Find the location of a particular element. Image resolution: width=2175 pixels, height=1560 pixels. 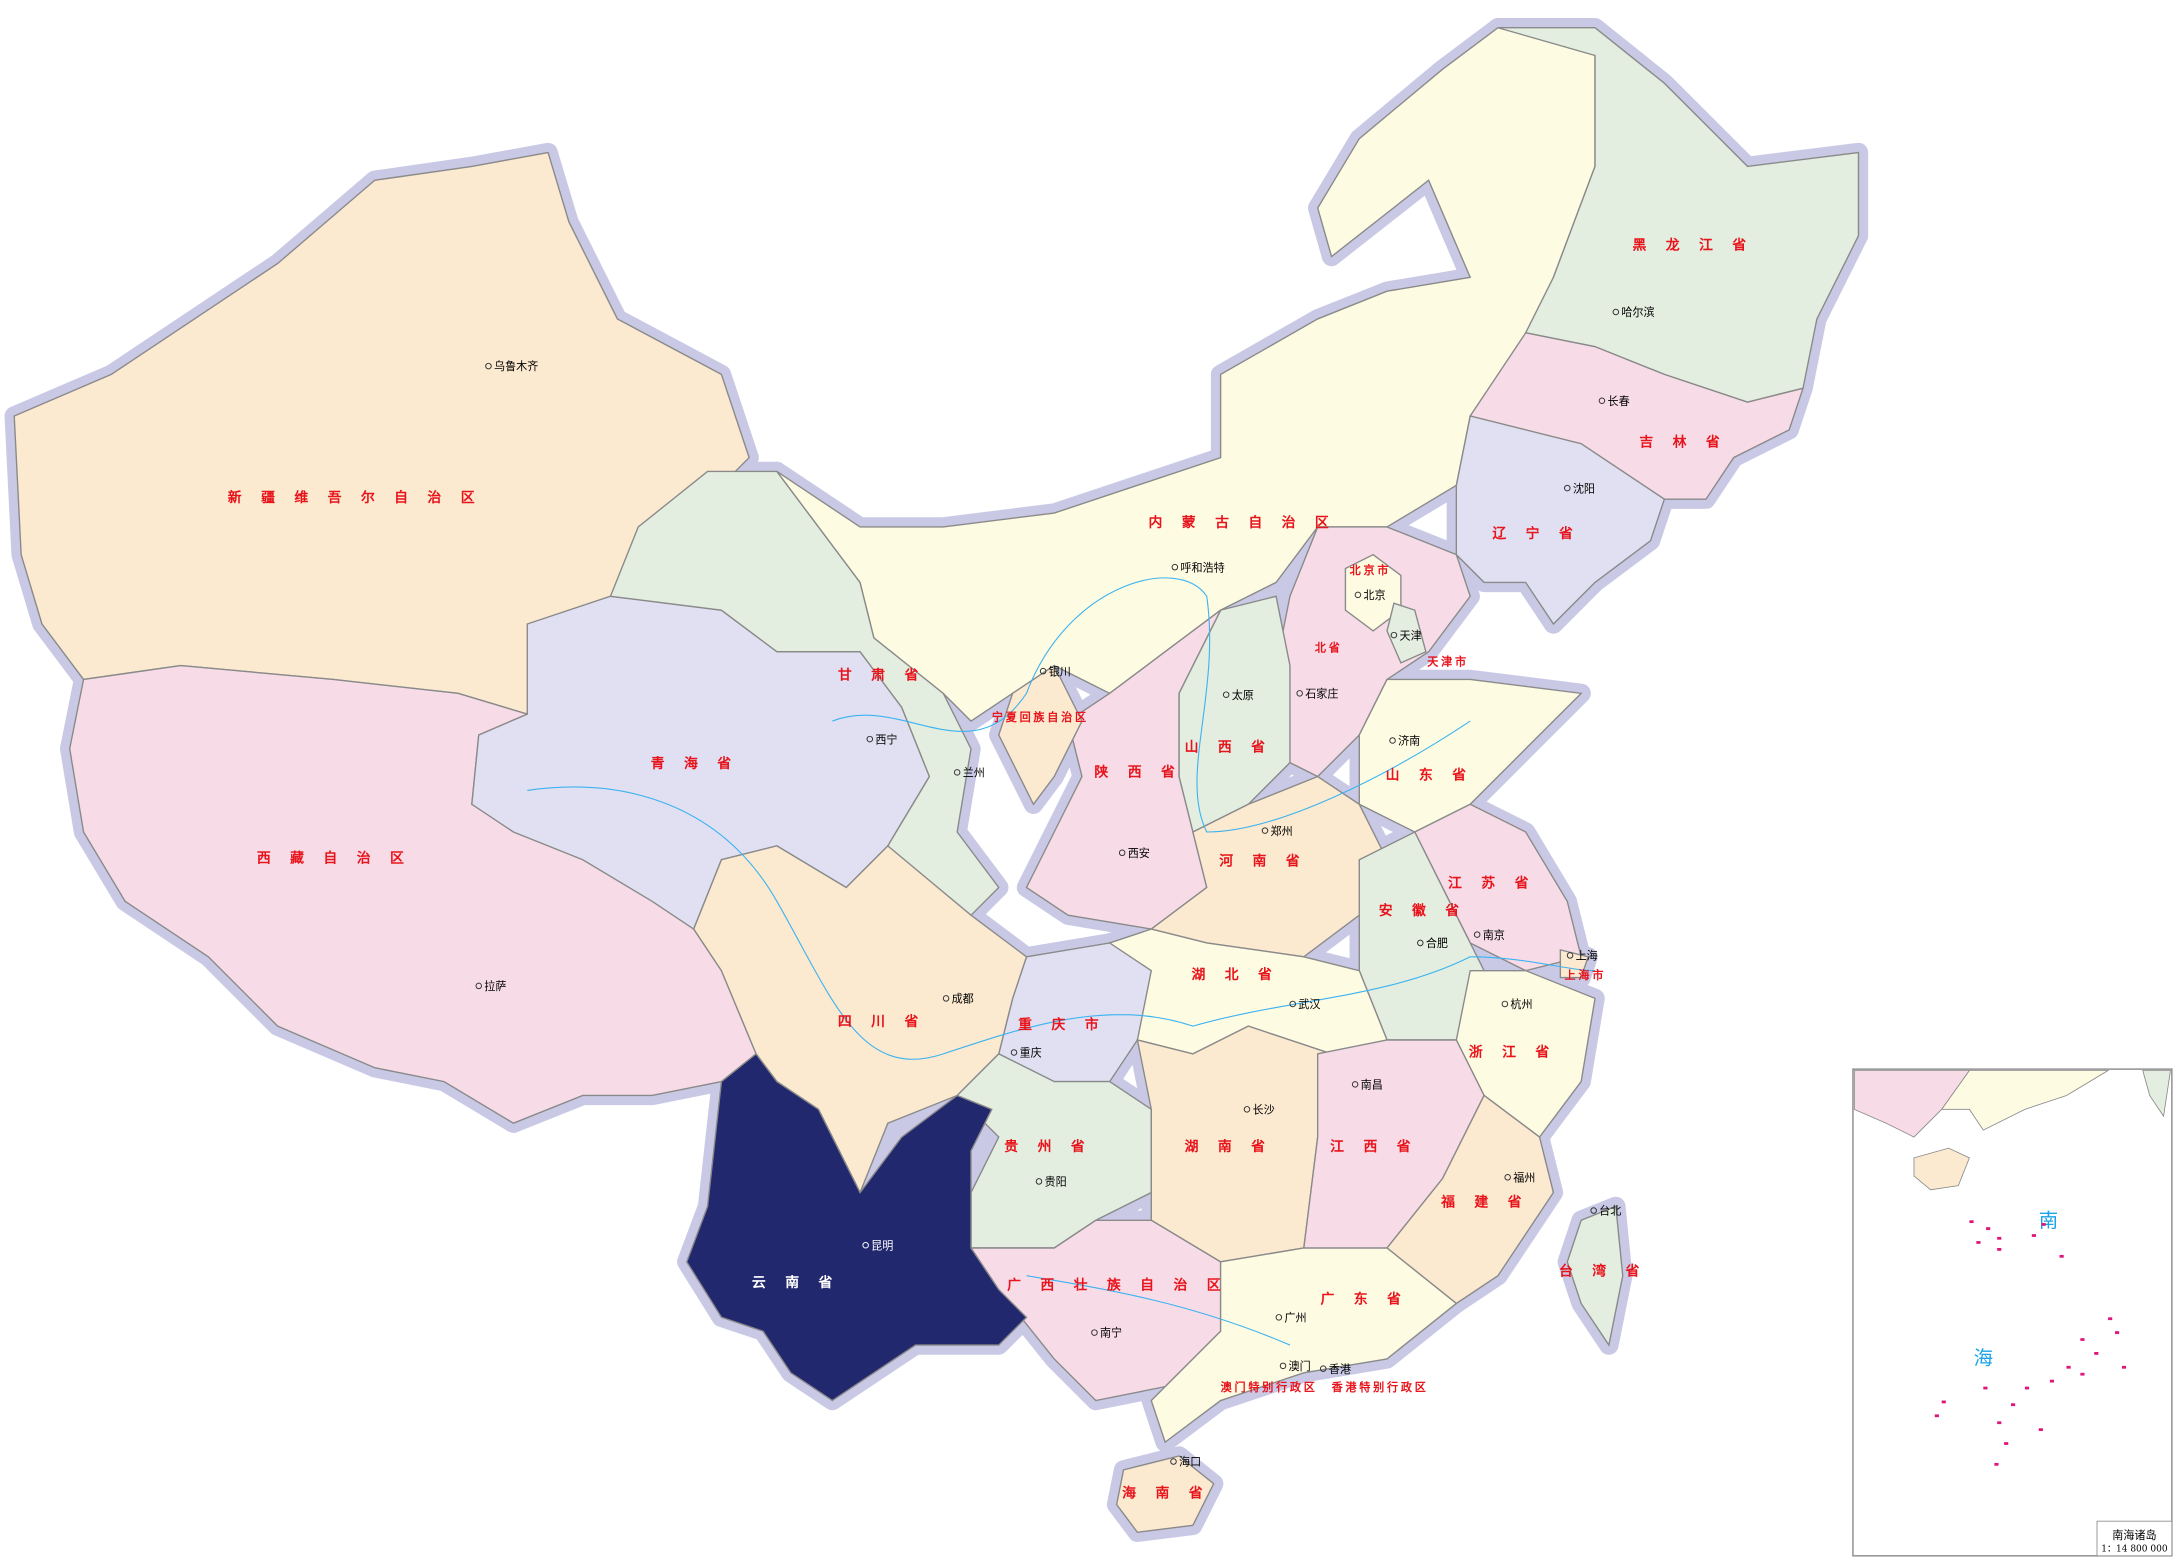

inset-sea-label-sea: 海 is located at coordinates (1983, 1357).